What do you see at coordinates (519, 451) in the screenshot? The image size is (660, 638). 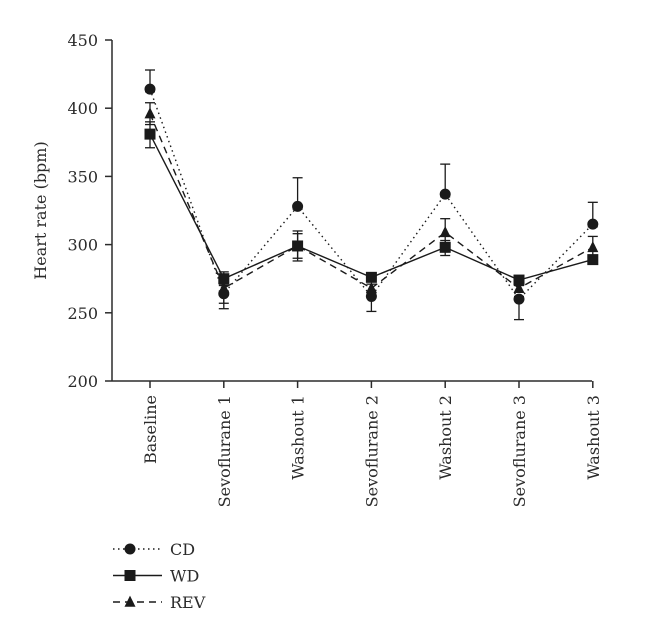 I see `x-tick-label: Sevoflurane 3` at bounding box center [519, 451].